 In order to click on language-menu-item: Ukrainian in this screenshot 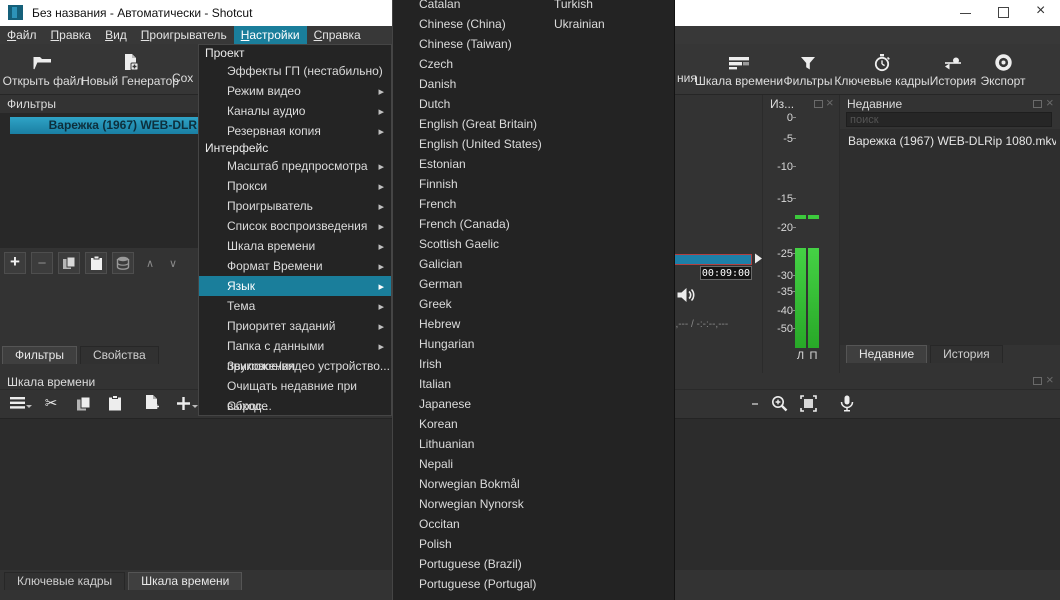, I will do `click(579, 24)`.